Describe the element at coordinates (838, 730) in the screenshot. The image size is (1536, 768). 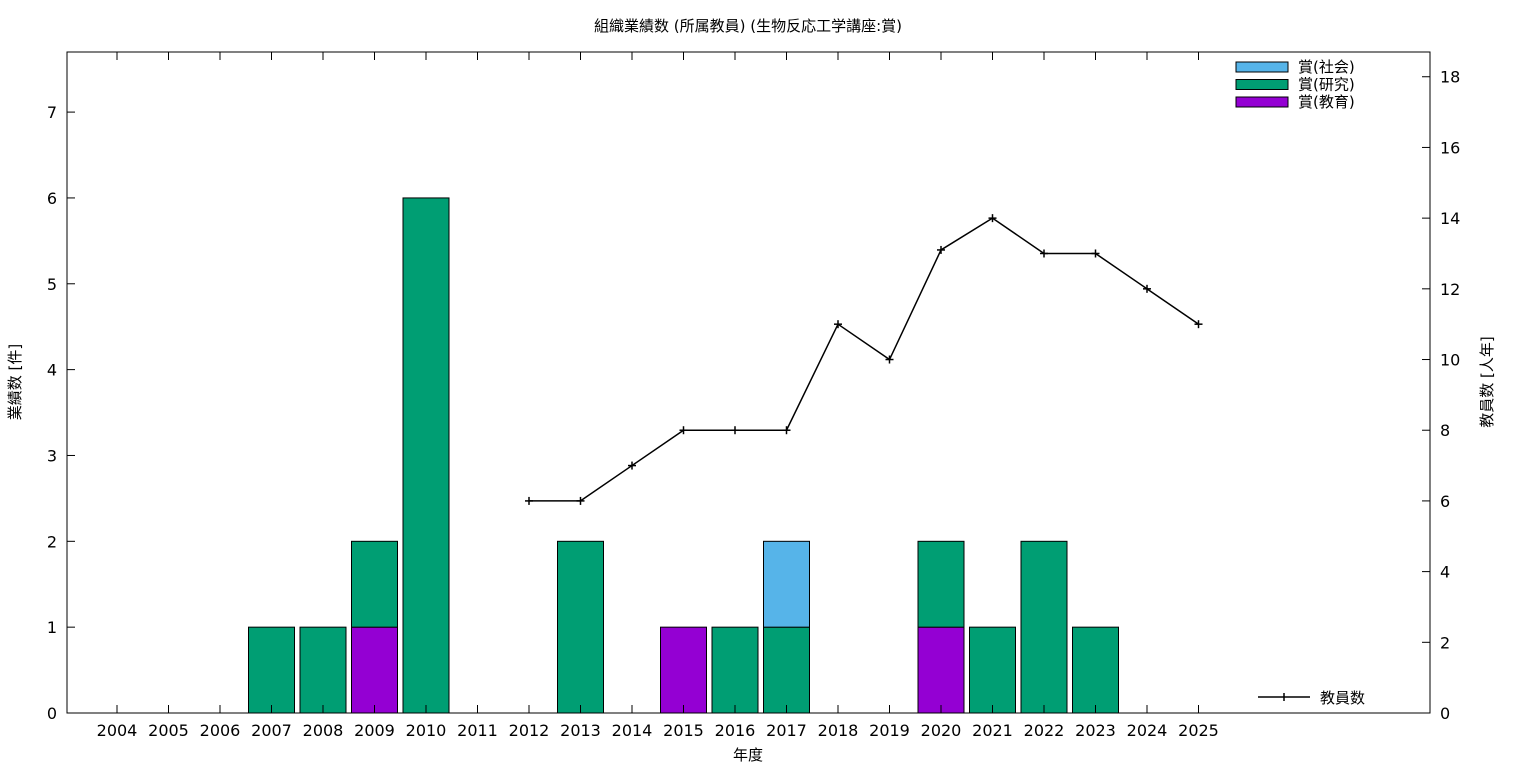
I see `x-tick-label: 2018` at that location.